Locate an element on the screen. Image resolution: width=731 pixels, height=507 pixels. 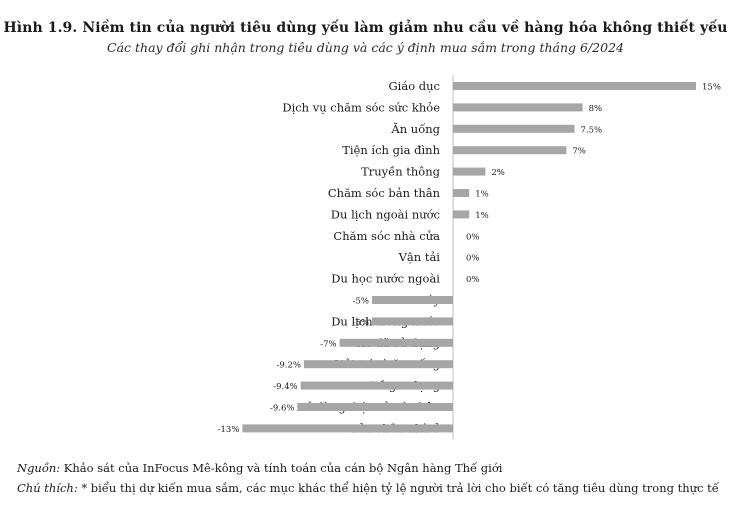
footnote-lead: Chú thích: is located at coordinates (47, 488).